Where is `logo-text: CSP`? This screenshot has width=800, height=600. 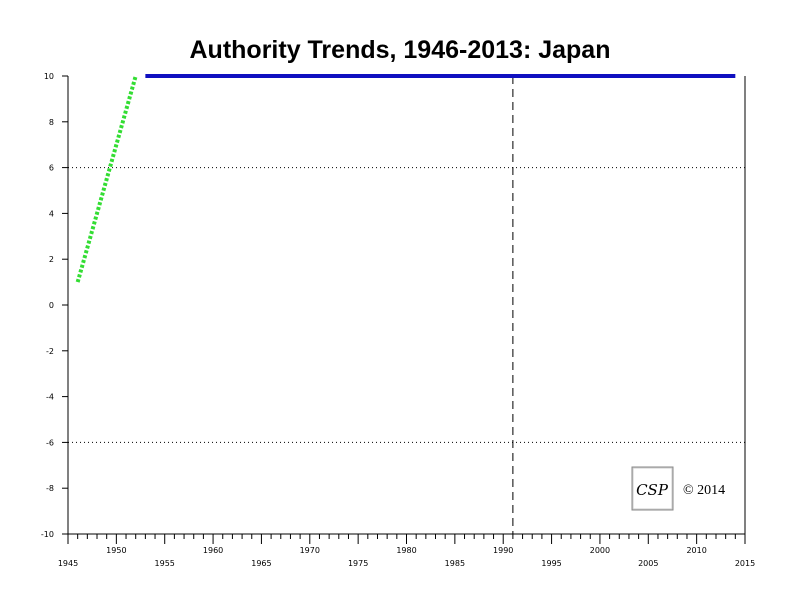 logo-text: CSP is located at coordinates (652, 490).